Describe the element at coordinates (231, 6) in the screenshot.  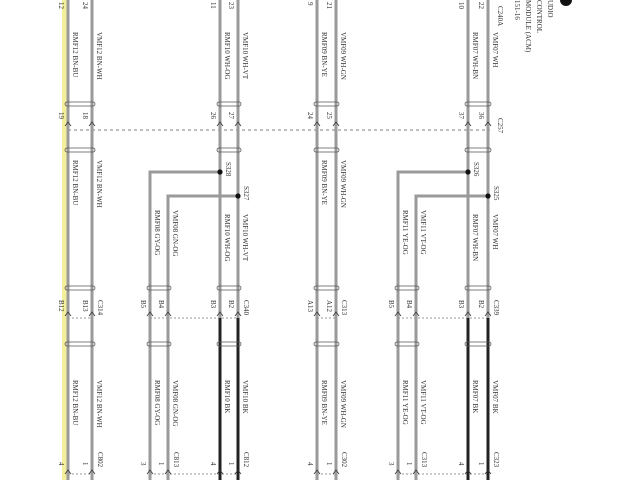
I see `pin-number-top: 23` at that location.